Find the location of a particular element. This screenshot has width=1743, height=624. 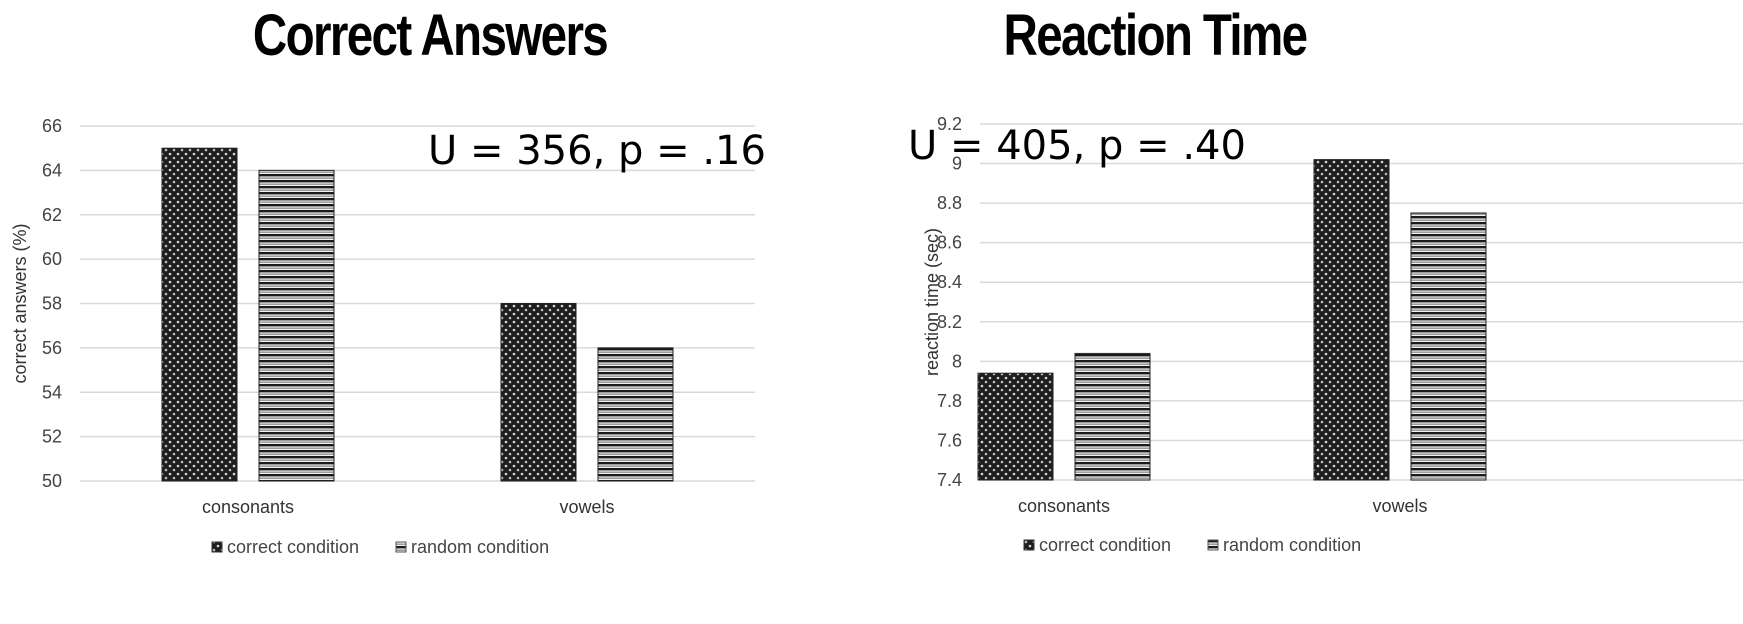

y-tick-label: 62 is located at coordinates (52, 215).